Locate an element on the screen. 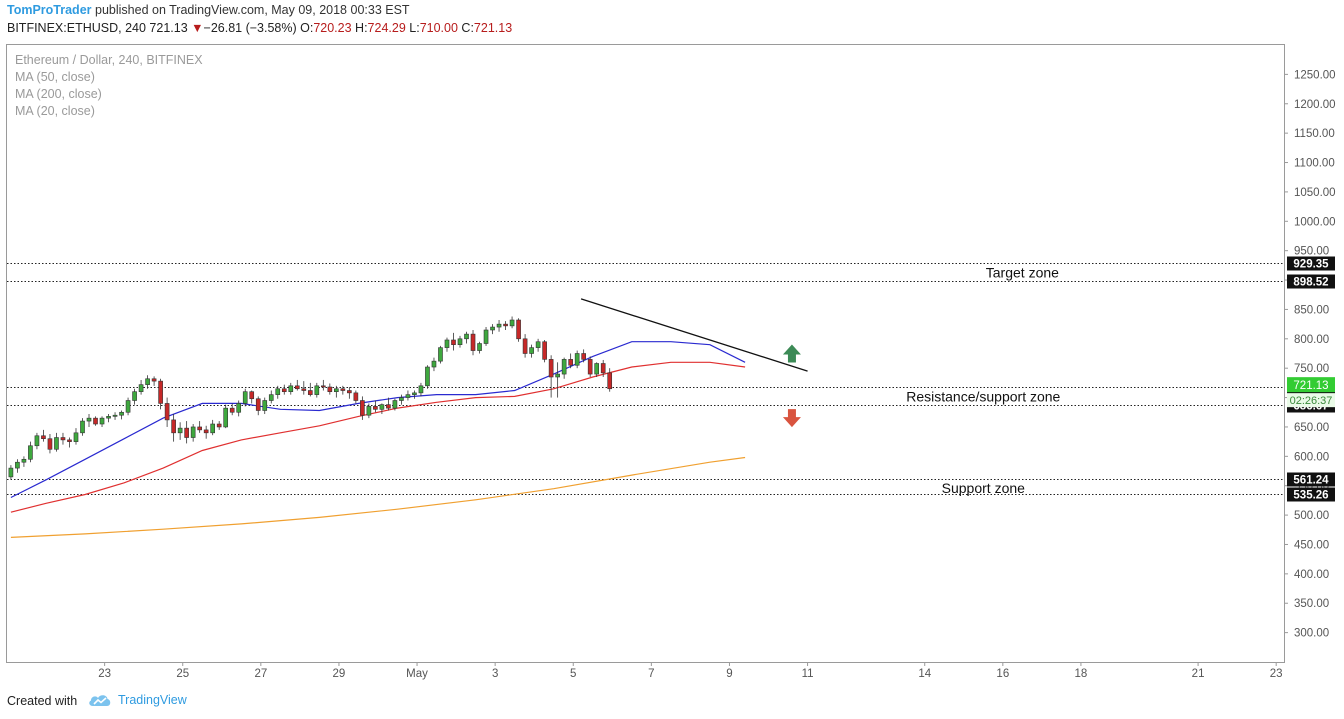 The width and height of the screenshot is (1344, 719). current-price-label: 721.13 is located at coordinates (1310, 386).